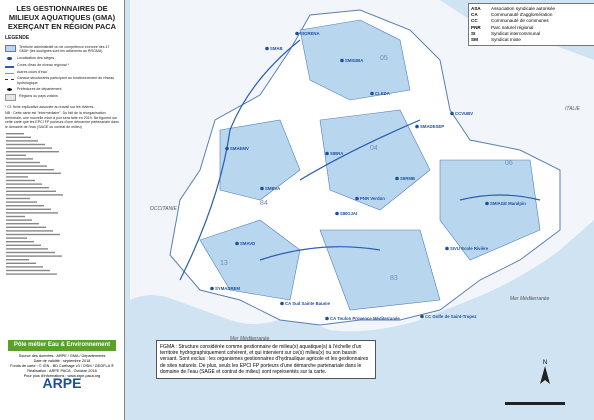  Describe the element at coordinates (62, 65) in the screenshot. I see `legend-item: Cours d'eau de niveau régional *` at that location.